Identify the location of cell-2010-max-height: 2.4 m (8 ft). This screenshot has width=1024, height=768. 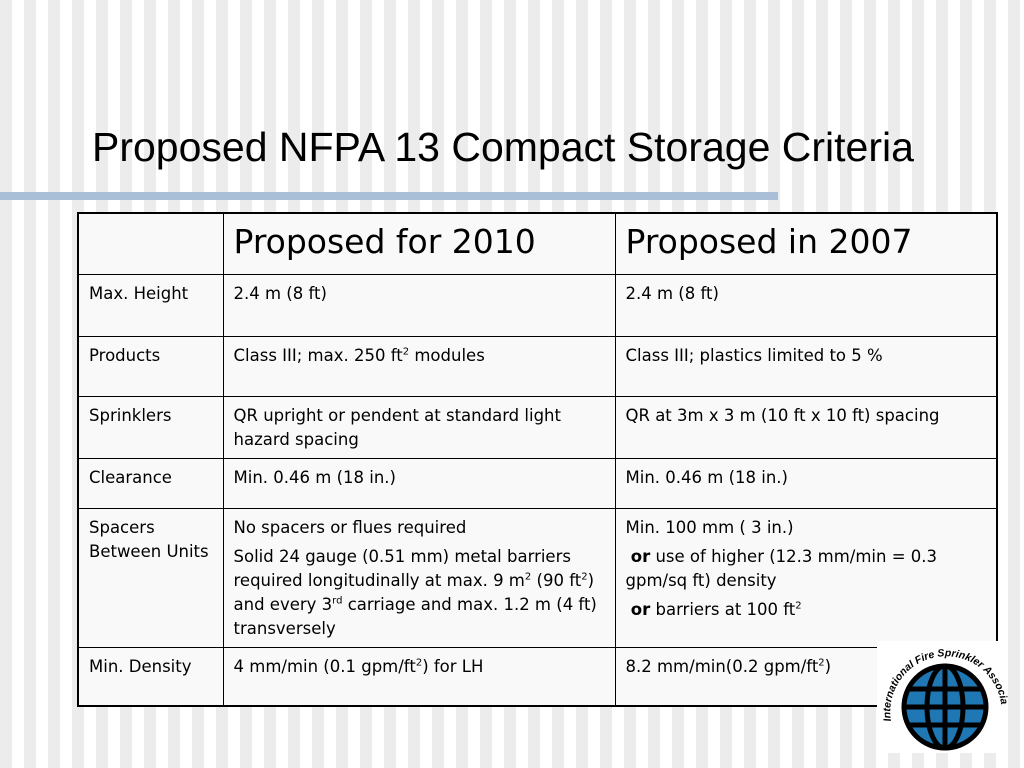
(419, 305).